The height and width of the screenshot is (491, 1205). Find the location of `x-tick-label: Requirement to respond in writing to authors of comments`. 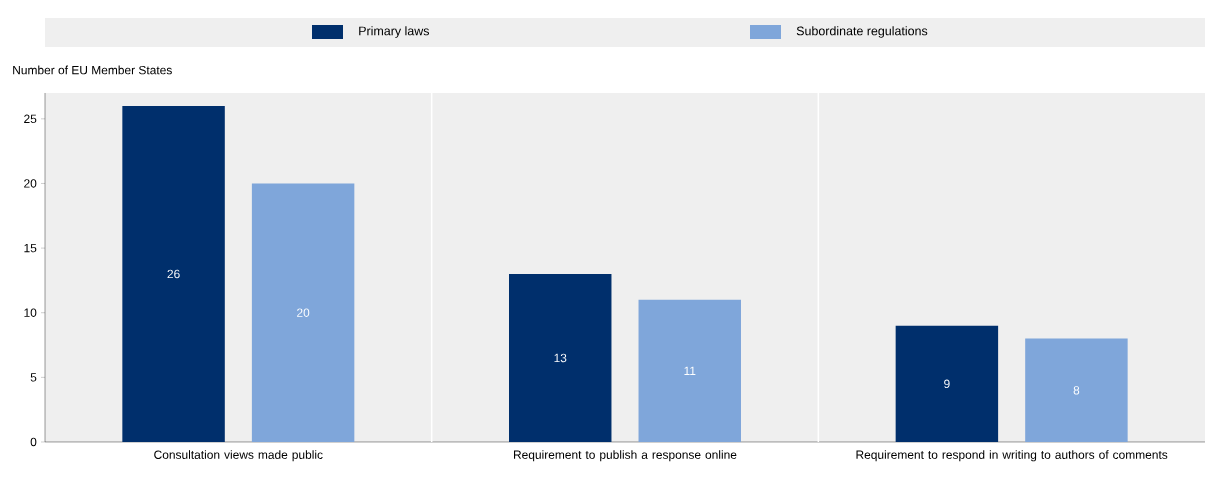

x-tick-label: Requirement to respond in writing to authors of comments is located at coordinates (1012, 456).